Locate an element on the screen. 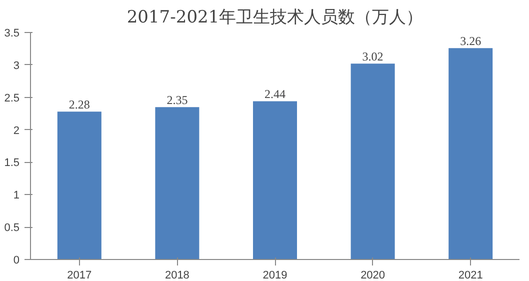 Image resolution: width=529 pixels, height=281 pixels. x-tick-label: 2017 is located at coordinates (79, 275).